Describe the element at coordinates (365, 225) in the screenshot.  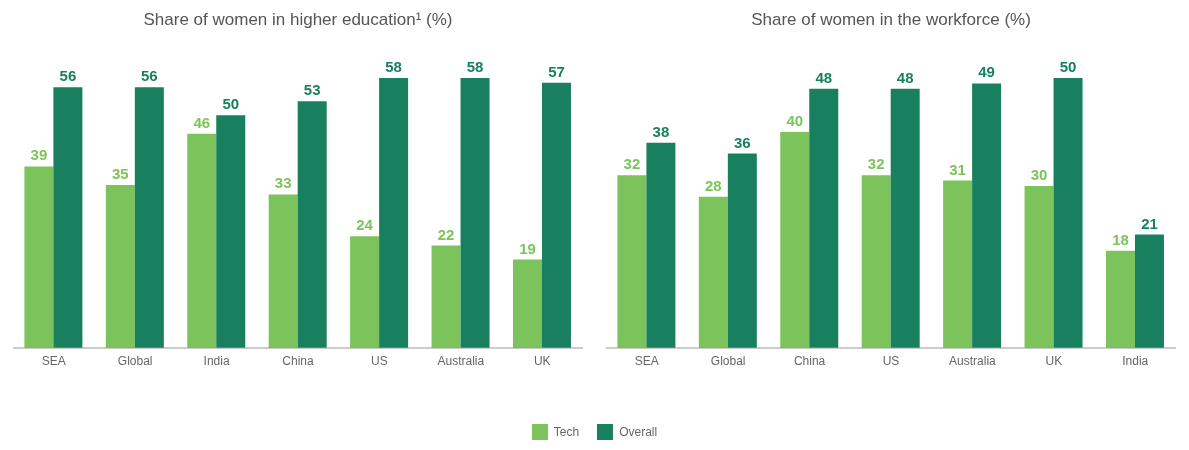
I see `data-label: 24` at that location.